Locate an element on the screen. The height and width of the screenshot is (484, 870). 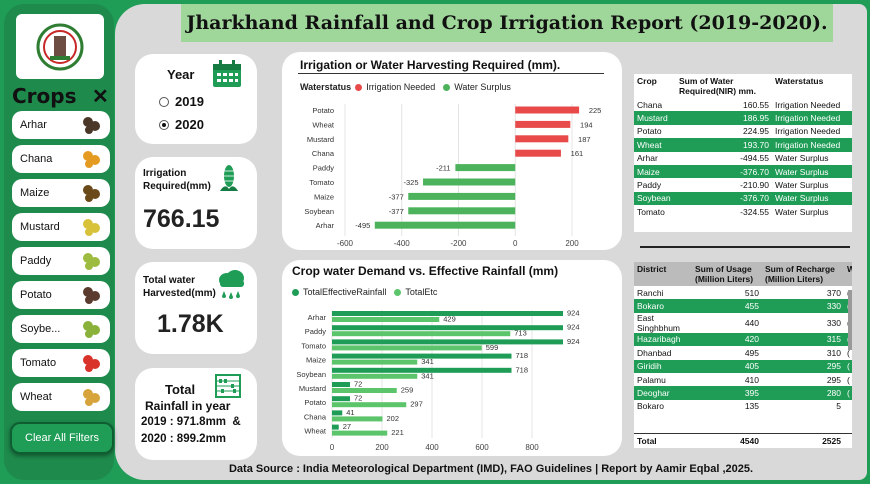
data-label: 225 is located at coordinates (595, 110).